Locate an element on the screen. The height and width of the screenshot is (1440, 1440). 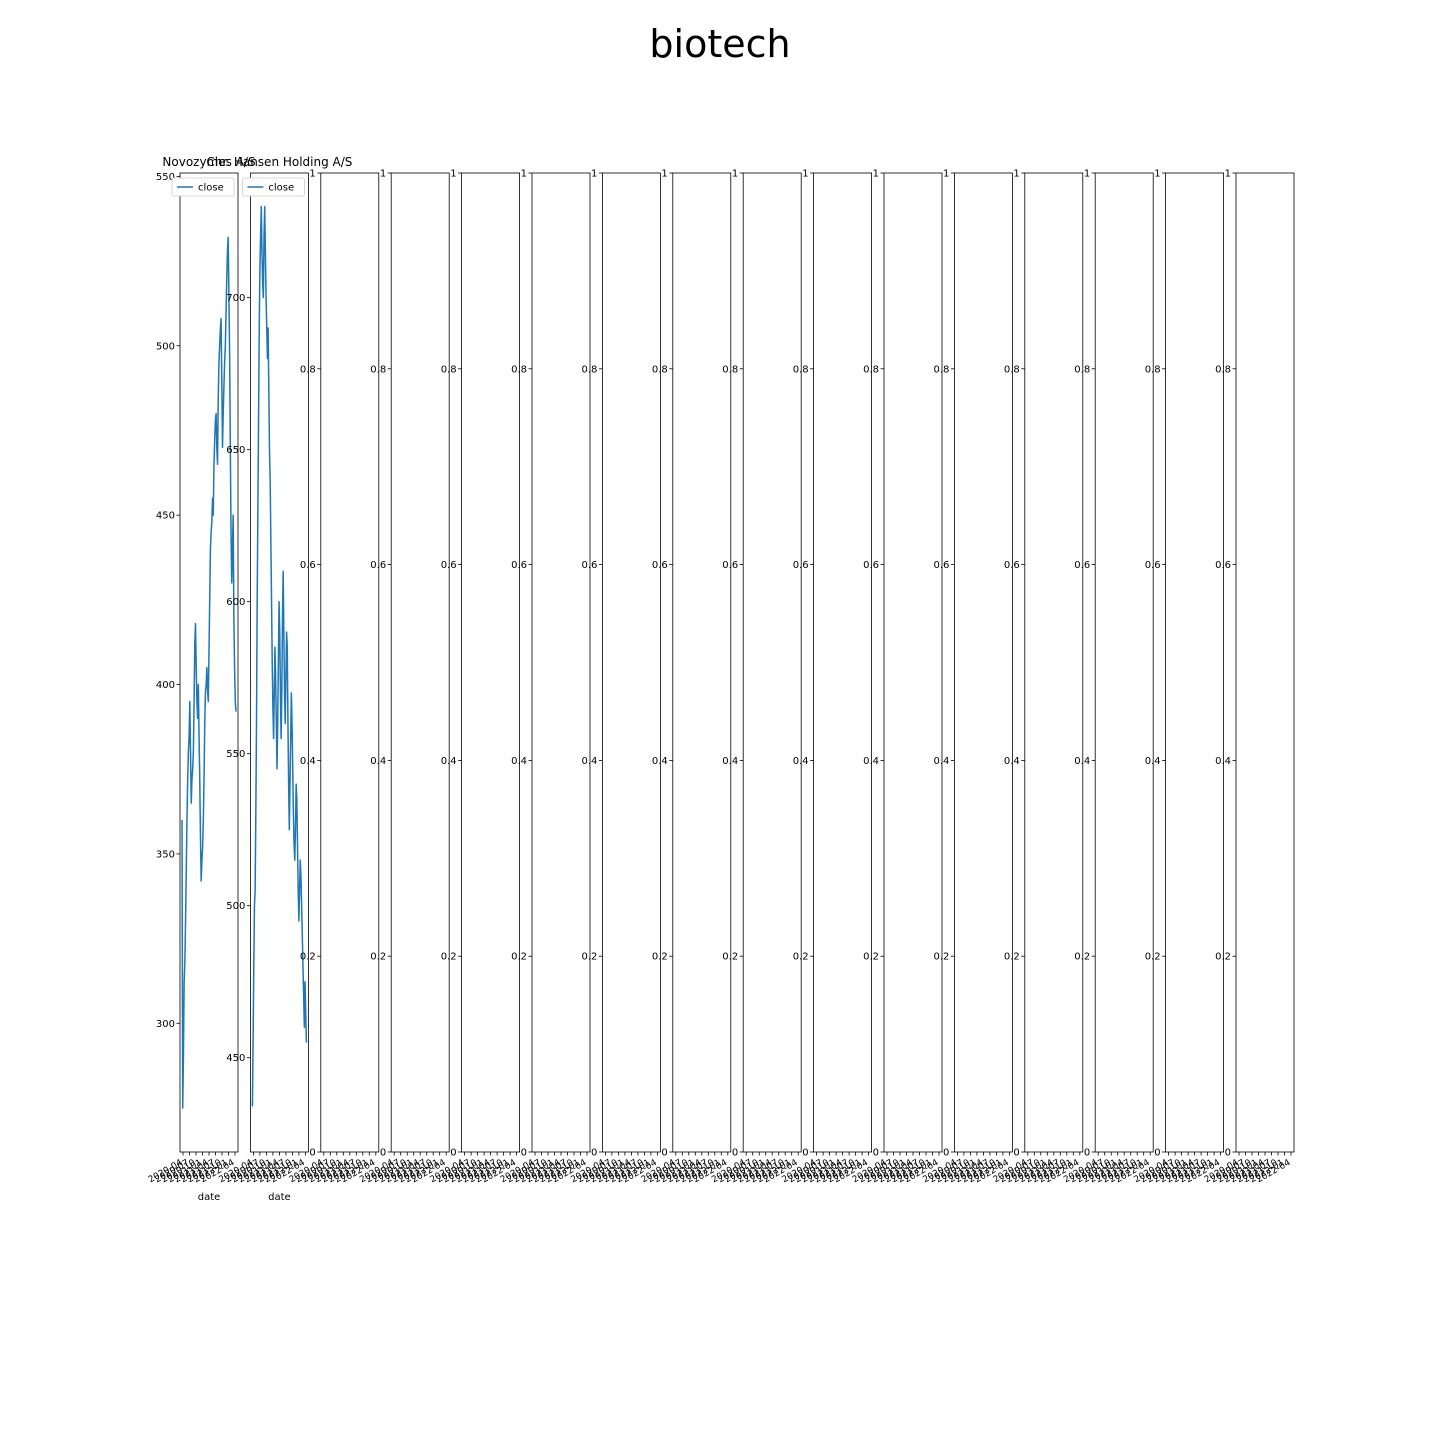
y-tick-label: 300 is located at coordinates (165, 1024).